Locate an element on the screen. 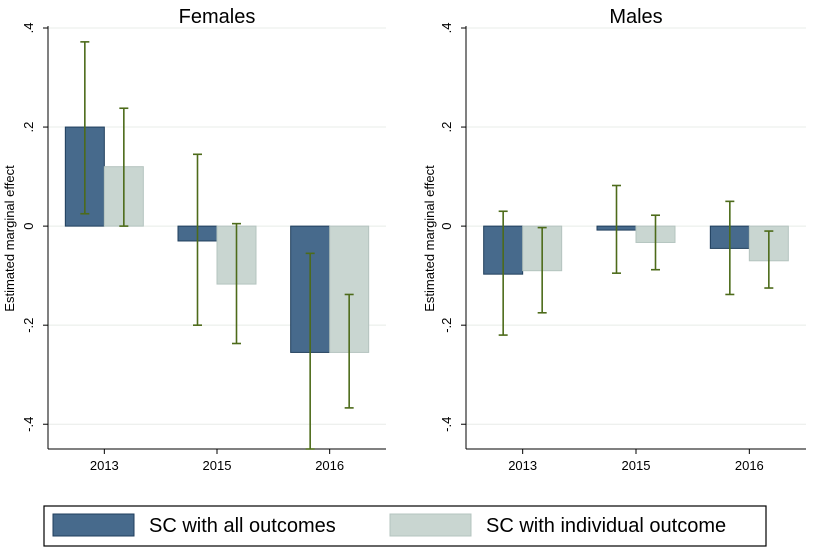 The image size is (815, 553). panel-title: Females is located at coordinates (217, 17).